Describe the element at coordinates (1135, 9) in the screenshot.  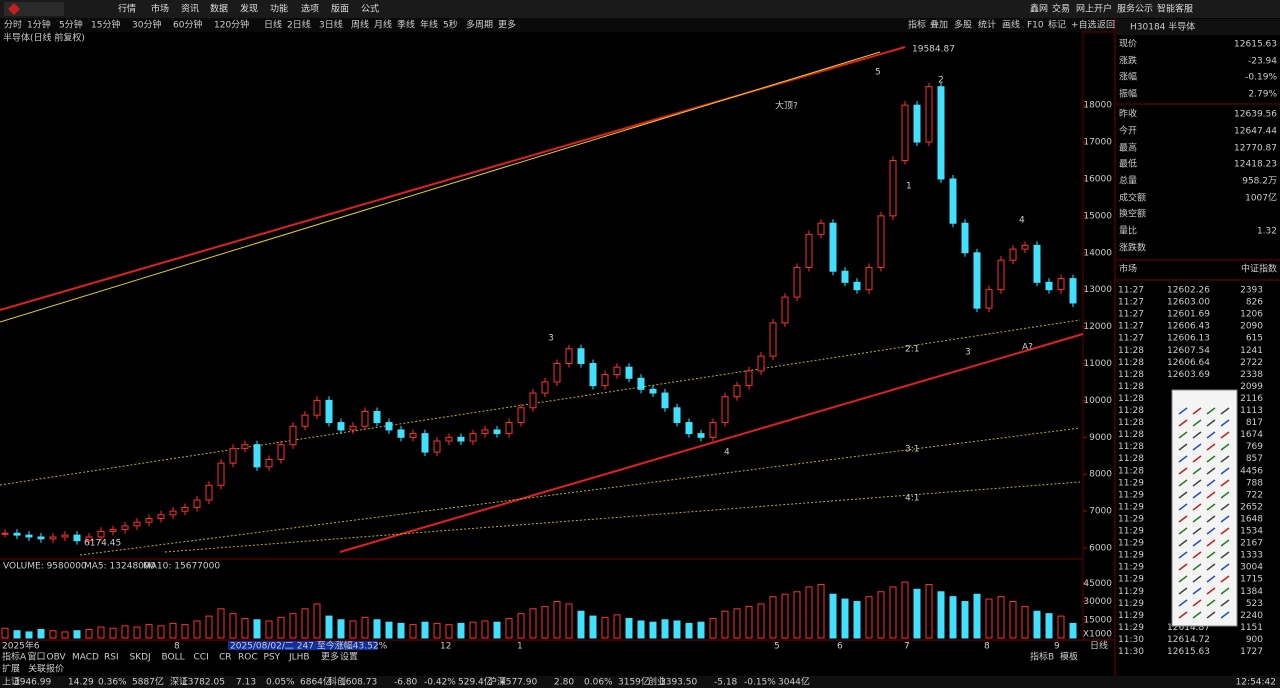
I see `top-link: 服务公示` at that location.